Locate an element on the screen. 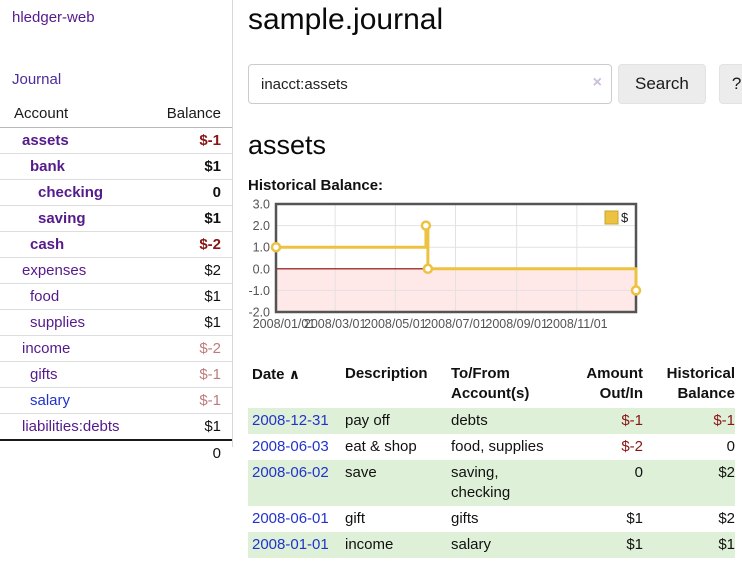  app-brand-link: hledger-web is located at coordinates (53, 17).